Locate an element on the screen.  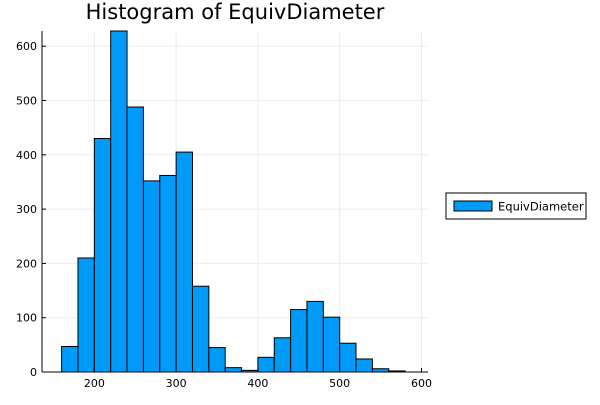
y-tick-label: 100 is located at coordinates (26, 318).